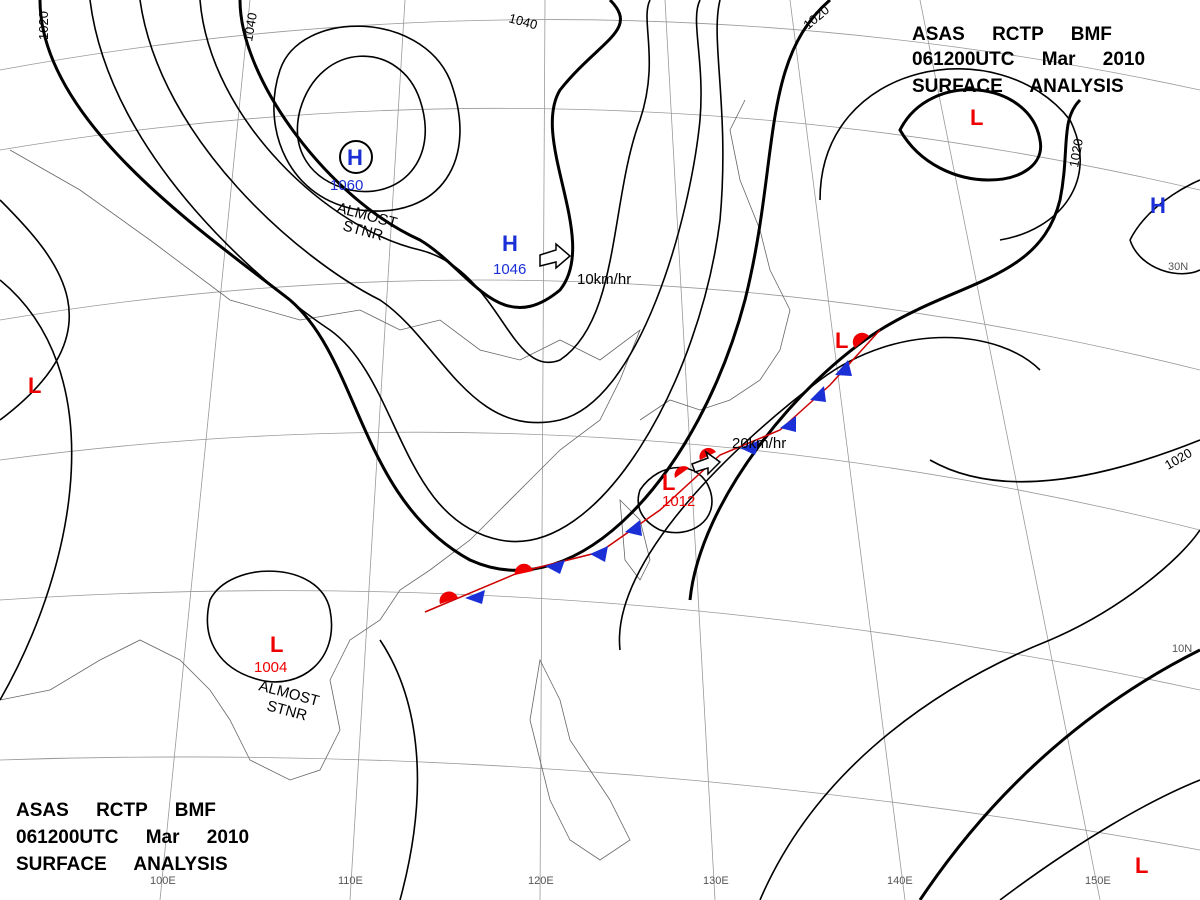 Image resolution: width=1200 pixels, height=900 pixels. What do you see at coordinates (759, 443) in the screenshot?
I see `motion-label: 20km/hr` at bounding box center [759, 443].